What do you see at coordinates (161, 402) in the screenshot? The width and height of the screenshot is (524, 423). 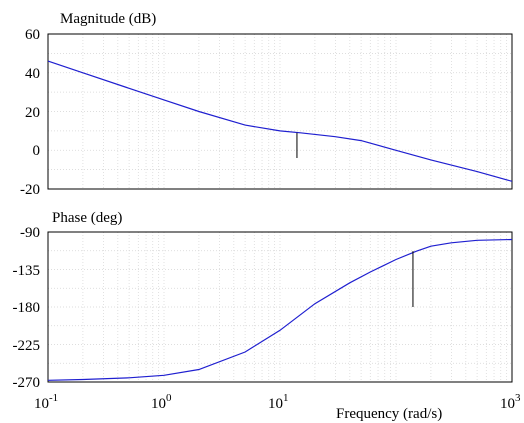 I see `xtick-1: 10⁰` at bounding box center [161, 402].